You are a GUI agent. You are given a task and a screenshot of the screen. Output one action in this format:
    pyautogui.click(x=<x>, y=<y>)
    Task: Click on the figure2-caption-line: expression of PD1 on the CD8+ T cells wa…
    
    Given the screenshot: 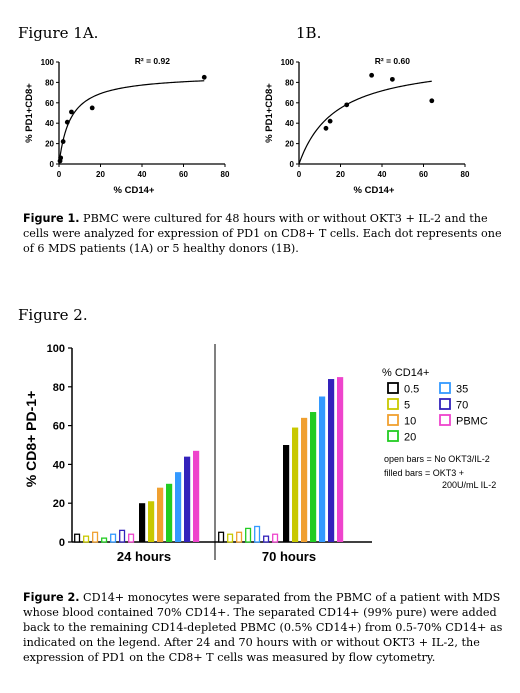 What is the action you would take?
    pyautogui.click(x=229, y=657)
    